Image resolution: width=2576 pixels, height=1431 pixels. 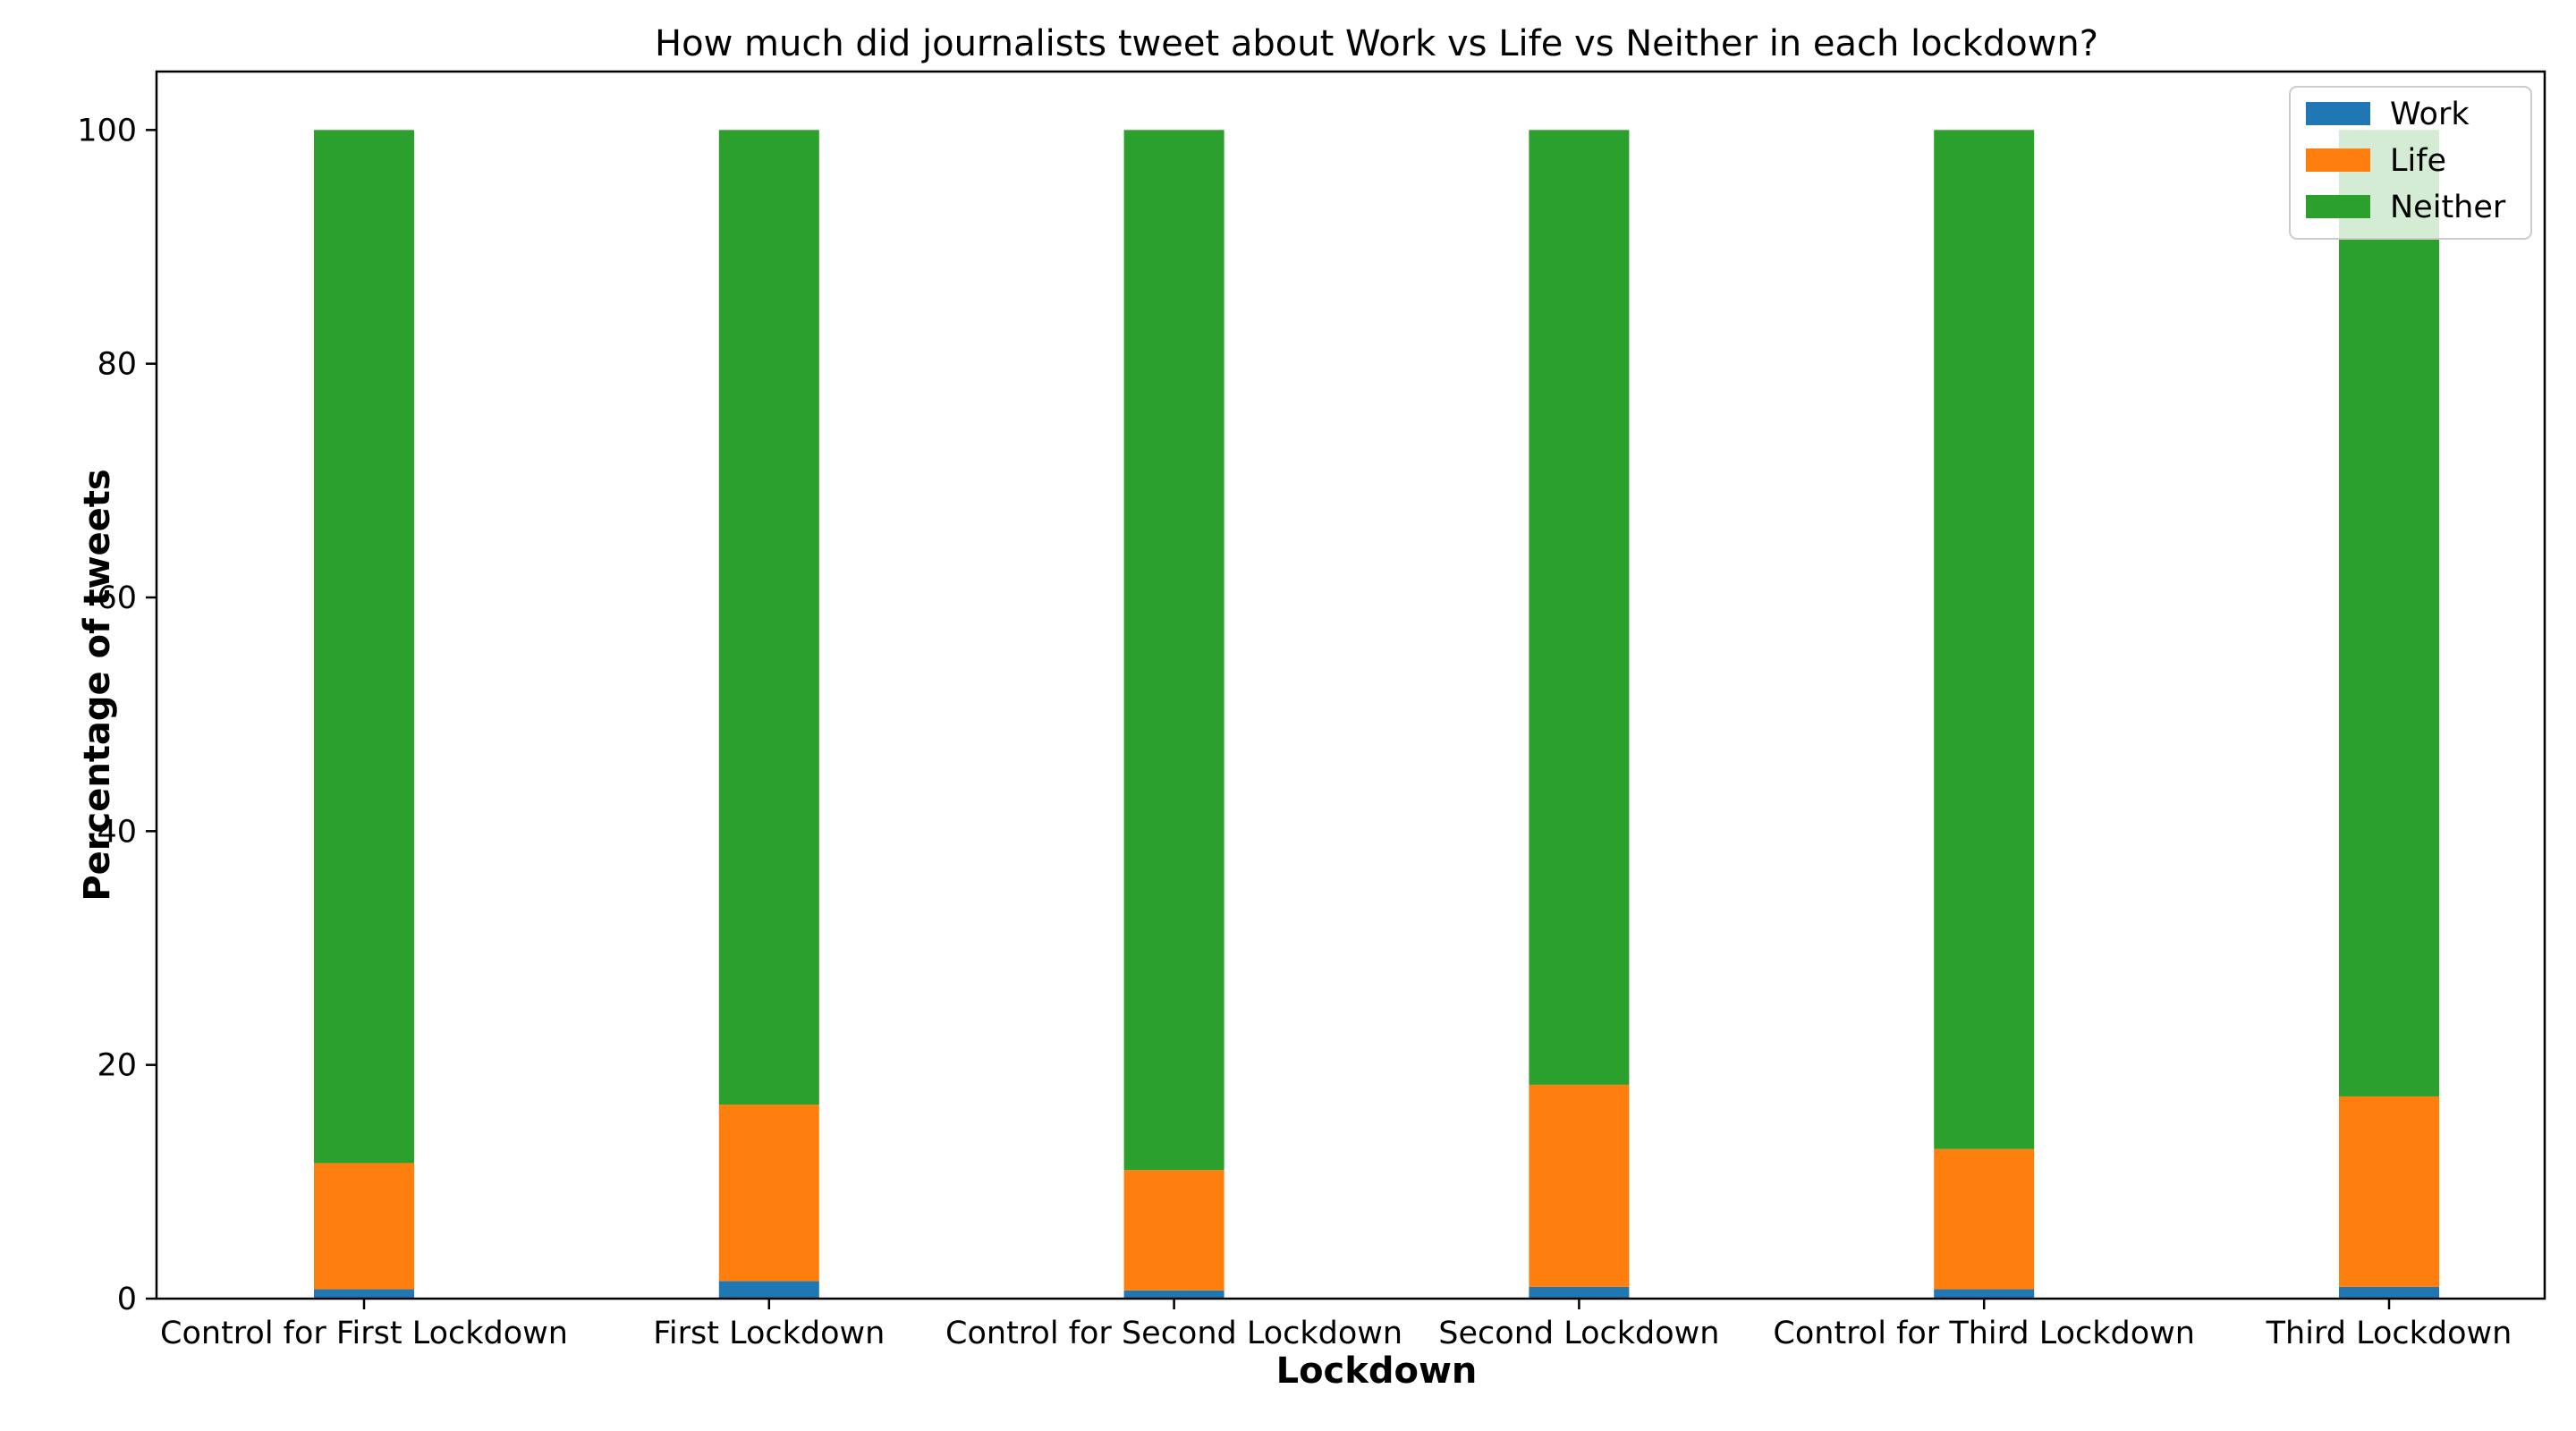 What do you see at coordinates (2430, 115) in the screenshot?
I see `legend-label-work: Work` at bounding box center [2430, 115].